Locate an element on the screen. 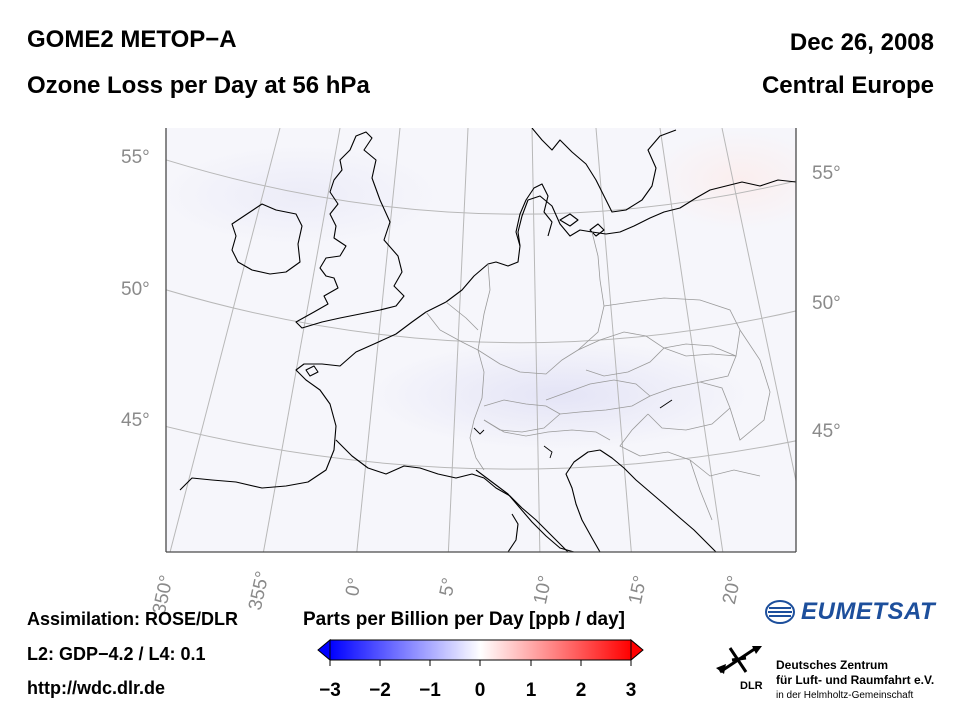 The height and width of the screenshot is (720, 960). colorbar is located at coordinates (480, 652).